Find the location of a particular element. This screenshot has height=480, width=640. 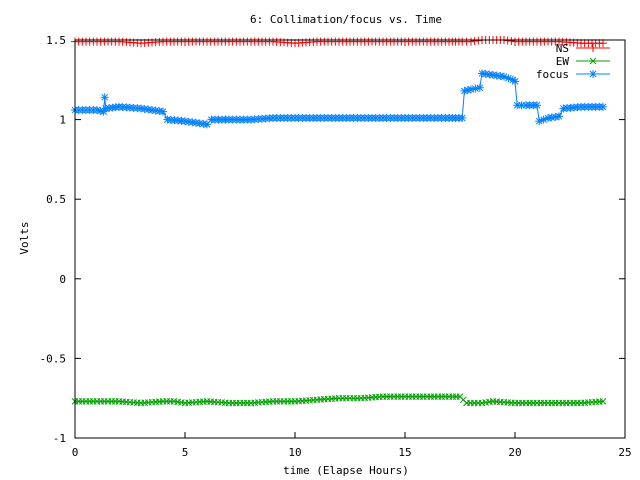

x-tick-label: 10 is located at coordinates (294, 452).